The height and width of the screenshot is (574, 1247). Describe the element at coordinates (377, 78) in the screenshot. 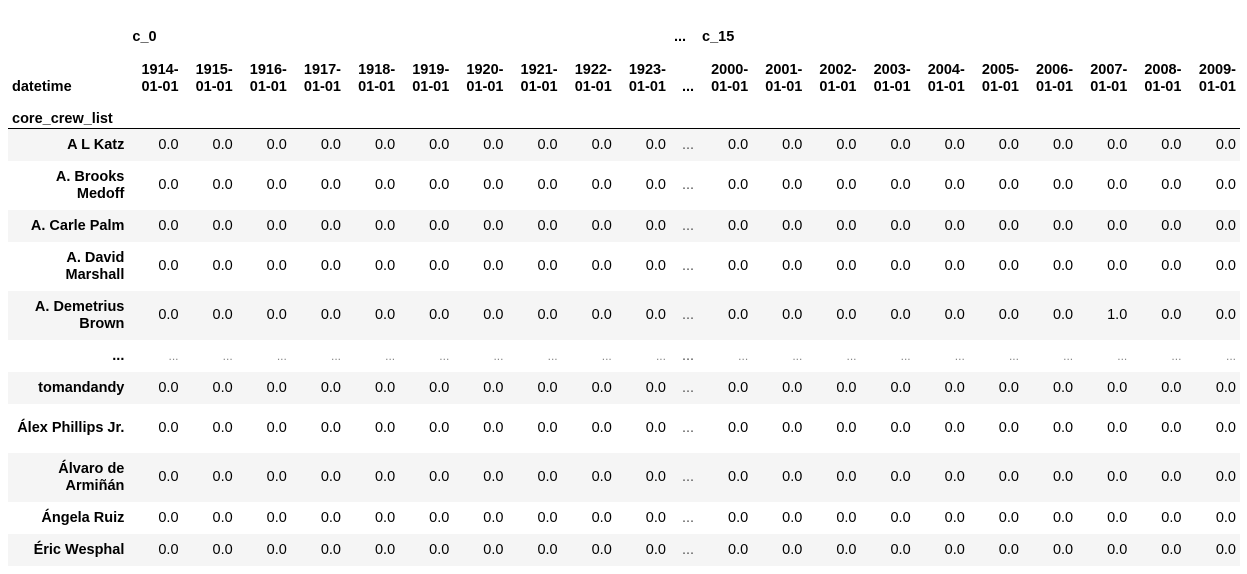

I see `date-header-cell: 1918-01-01` at that location.